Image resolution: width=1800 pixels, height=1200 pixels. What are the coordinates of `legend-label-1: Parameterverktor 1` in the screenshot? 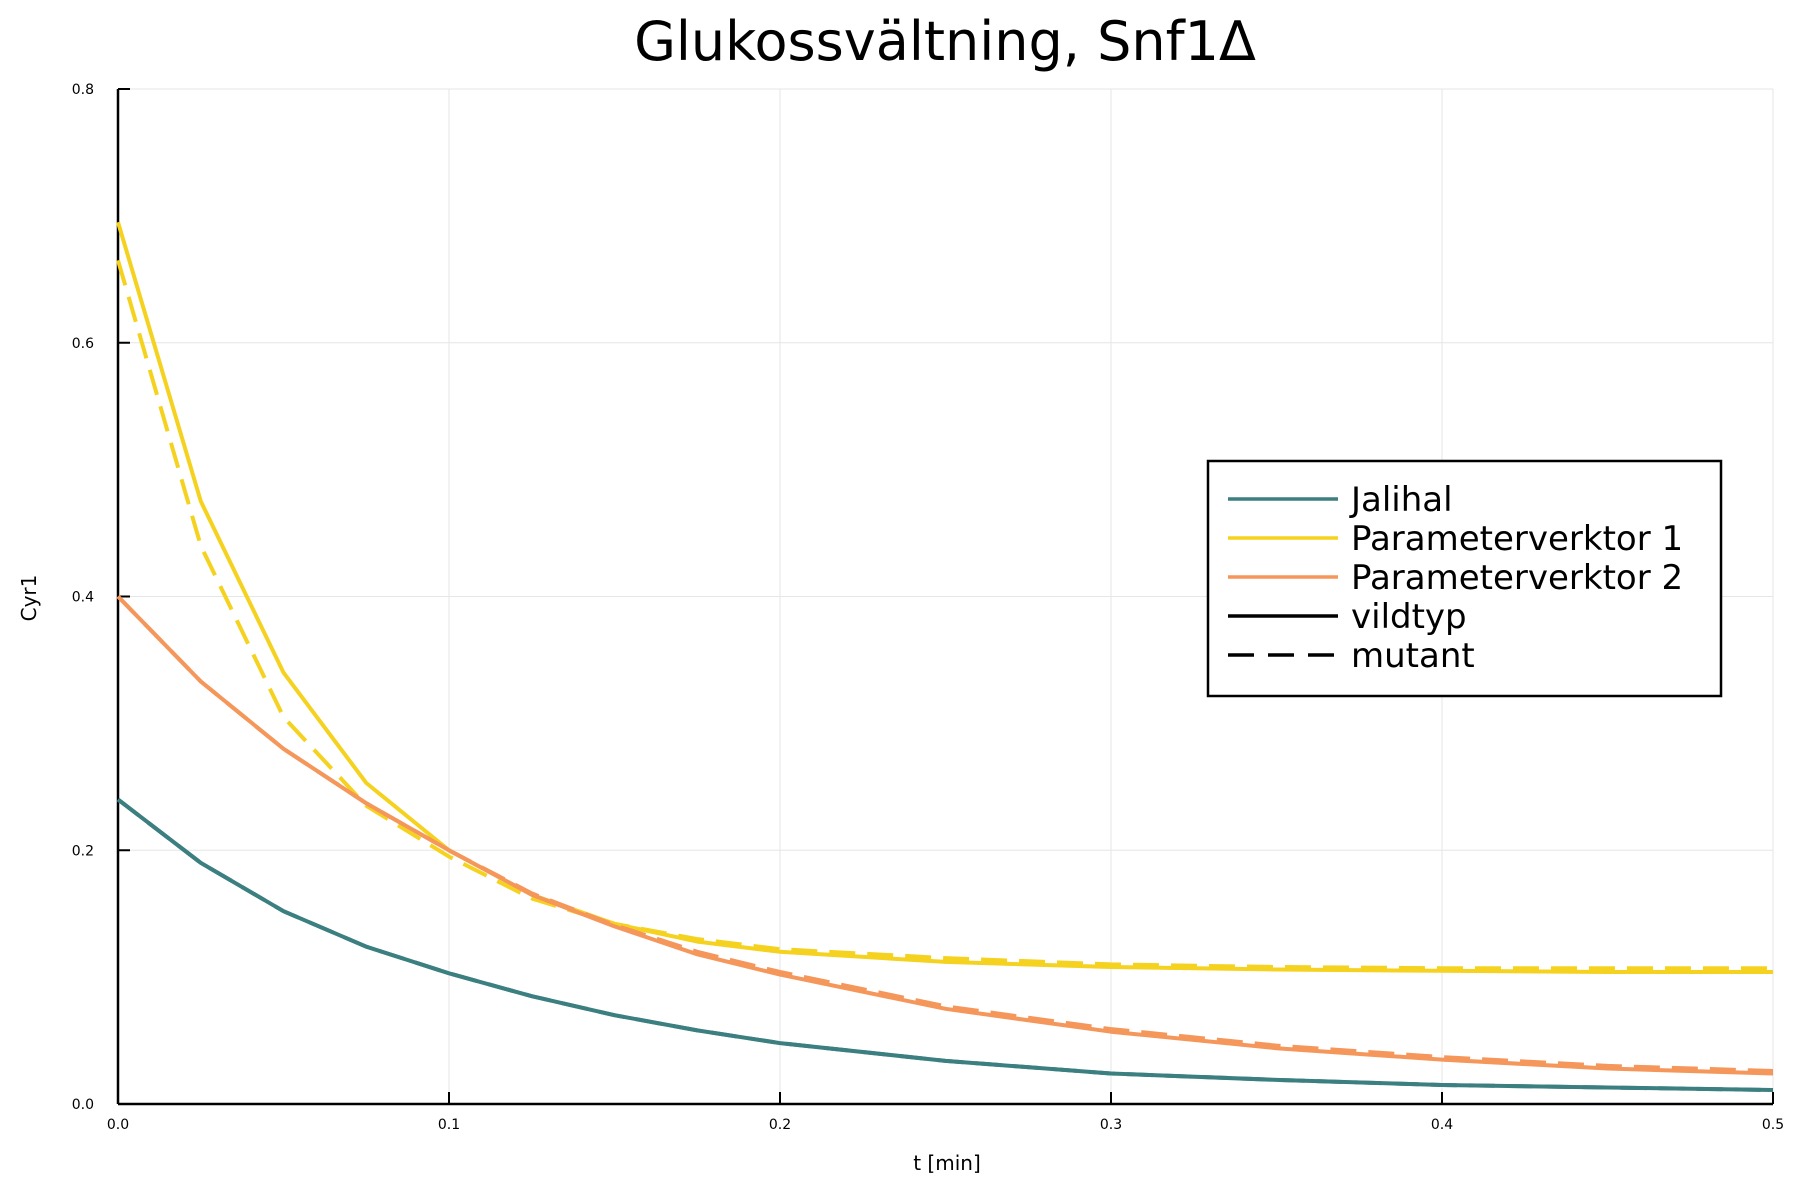 It's located at (1517, 539).